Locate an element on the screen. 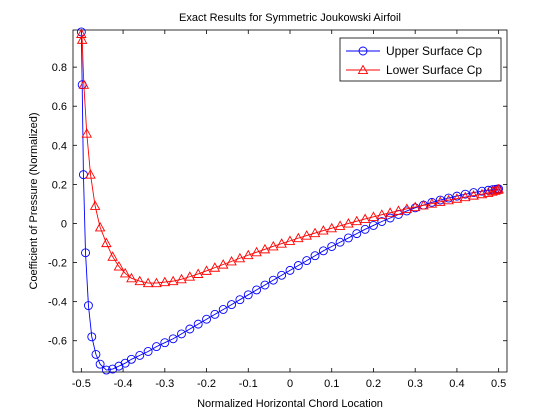 This screenshot has width=560, height=420. x-tick-label: 0.1 is located at coordinates (331, 384).